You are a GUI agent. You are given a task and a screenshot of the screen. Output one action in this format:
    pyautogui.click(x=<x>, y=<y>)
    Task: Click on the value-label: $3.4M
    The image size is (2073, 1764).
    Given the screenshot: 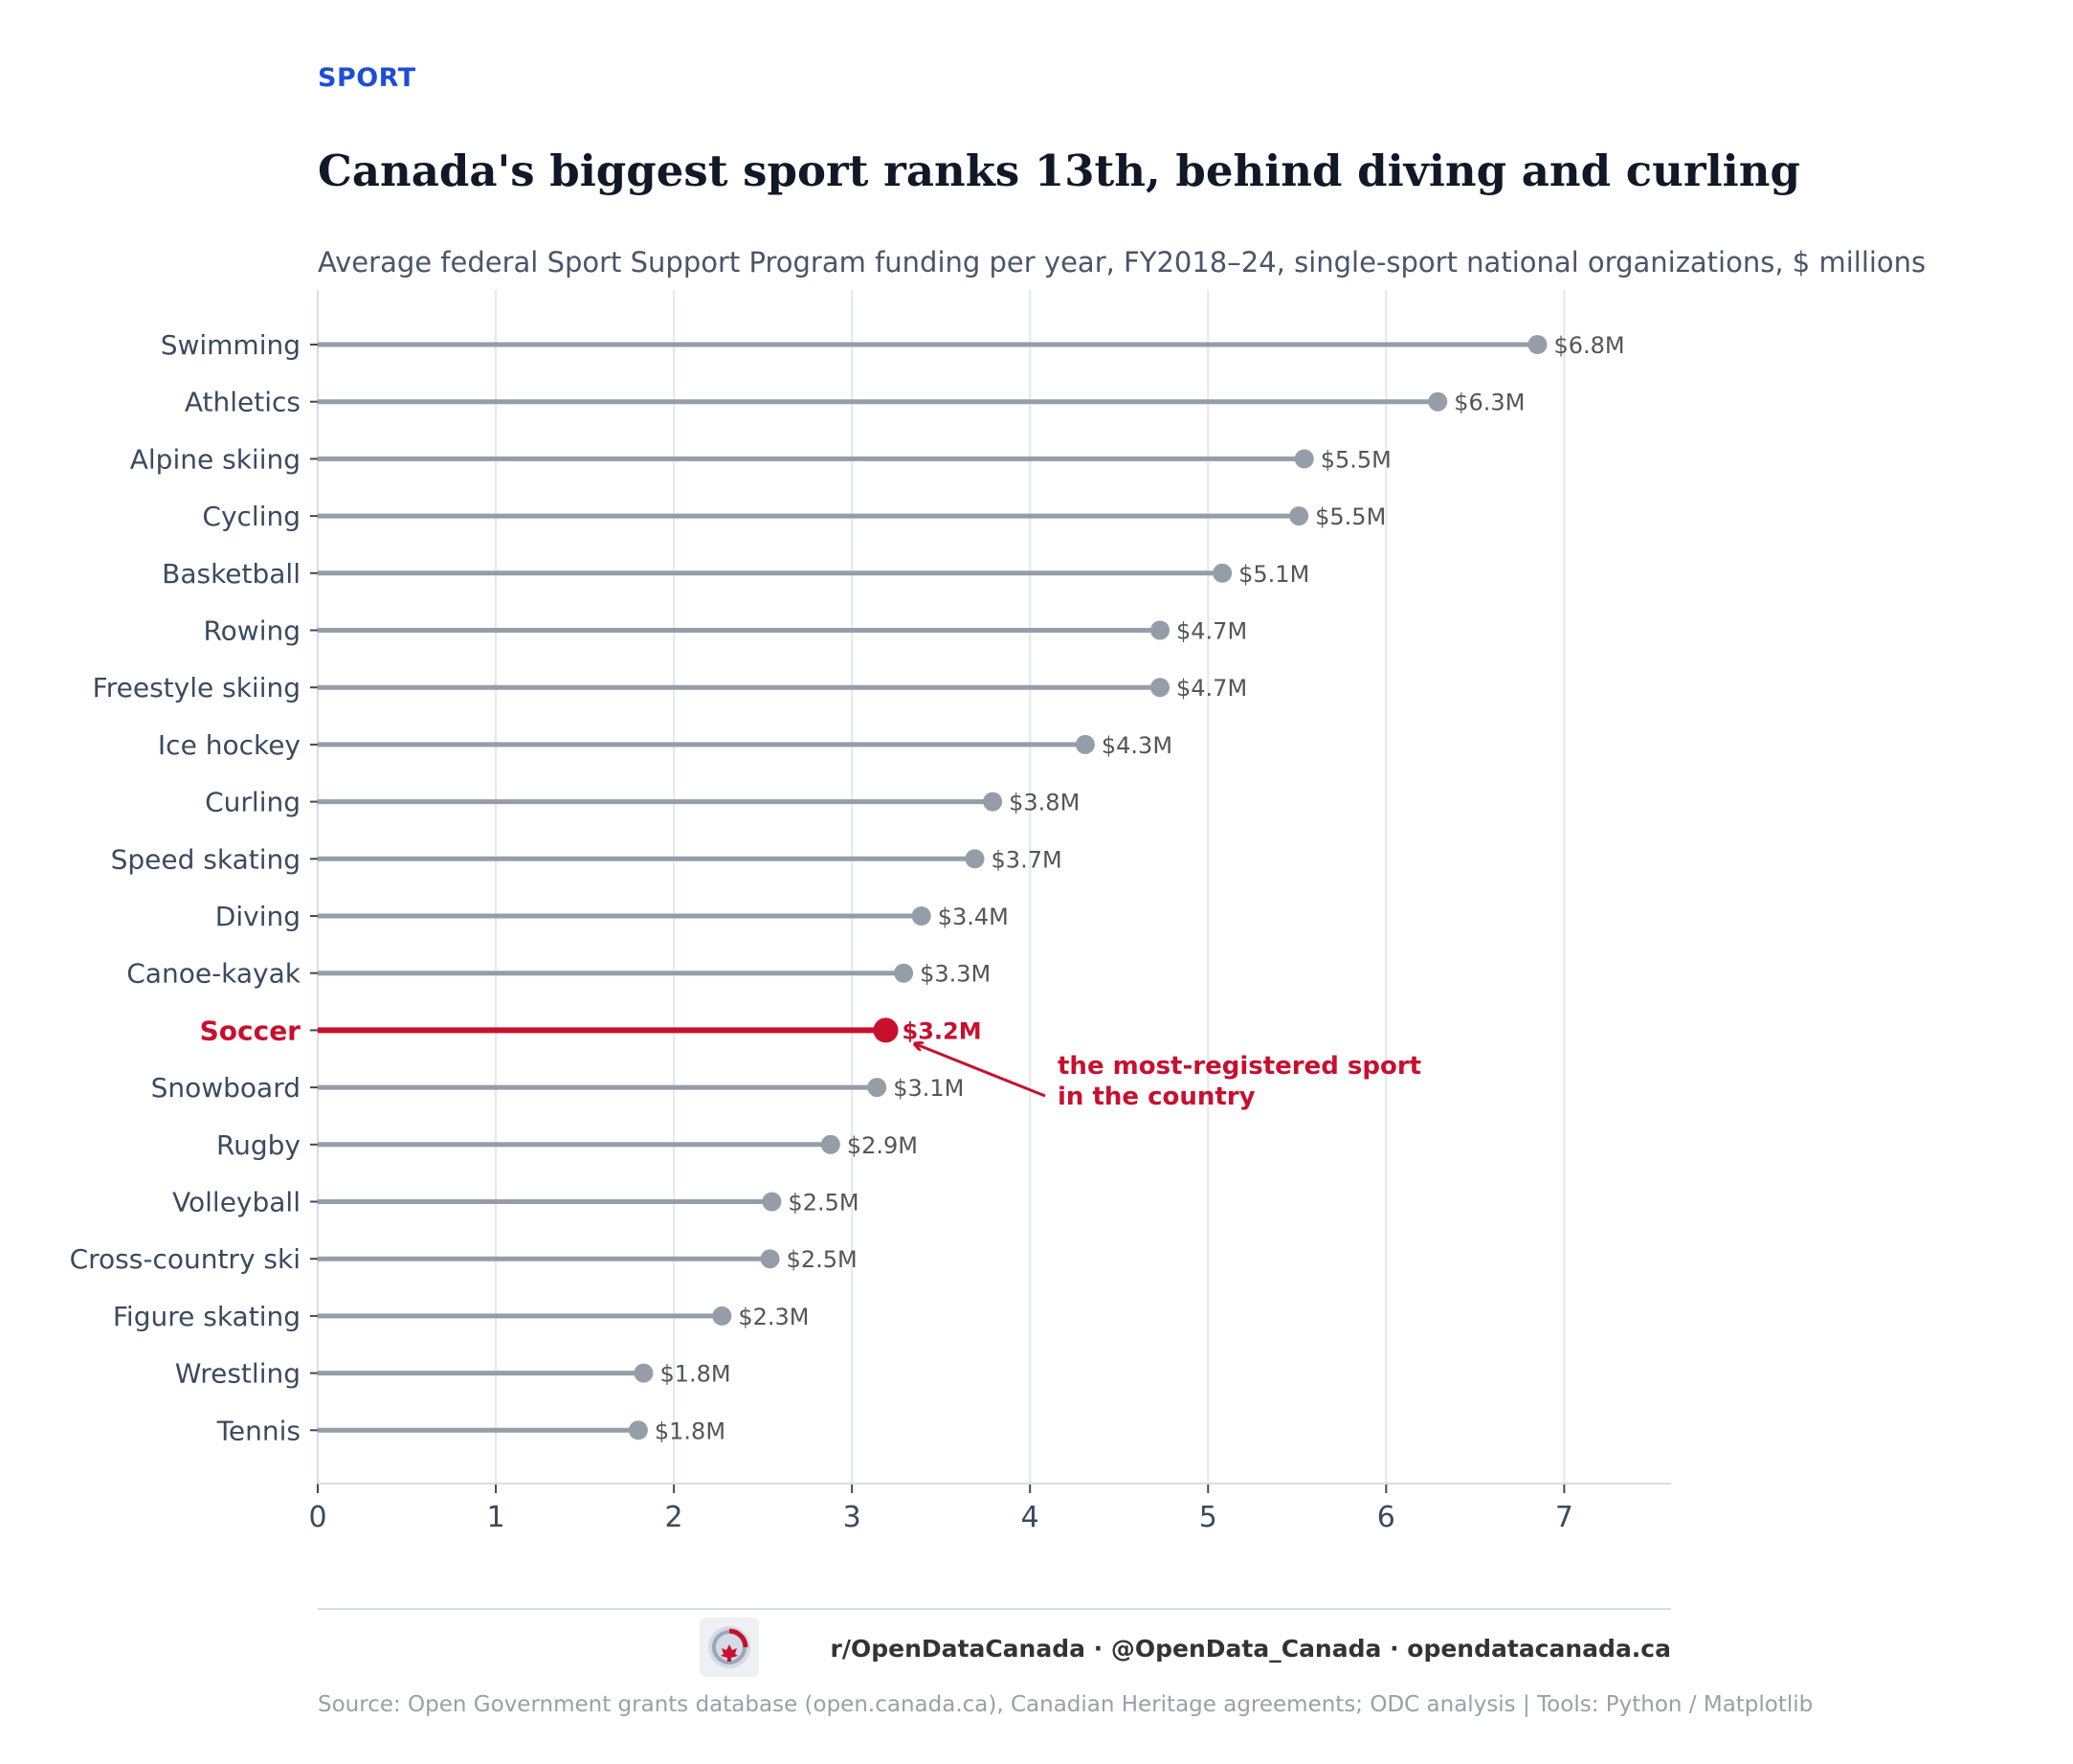 What is the action you would take?
    pyautogui.click(x=973, y=917)
    